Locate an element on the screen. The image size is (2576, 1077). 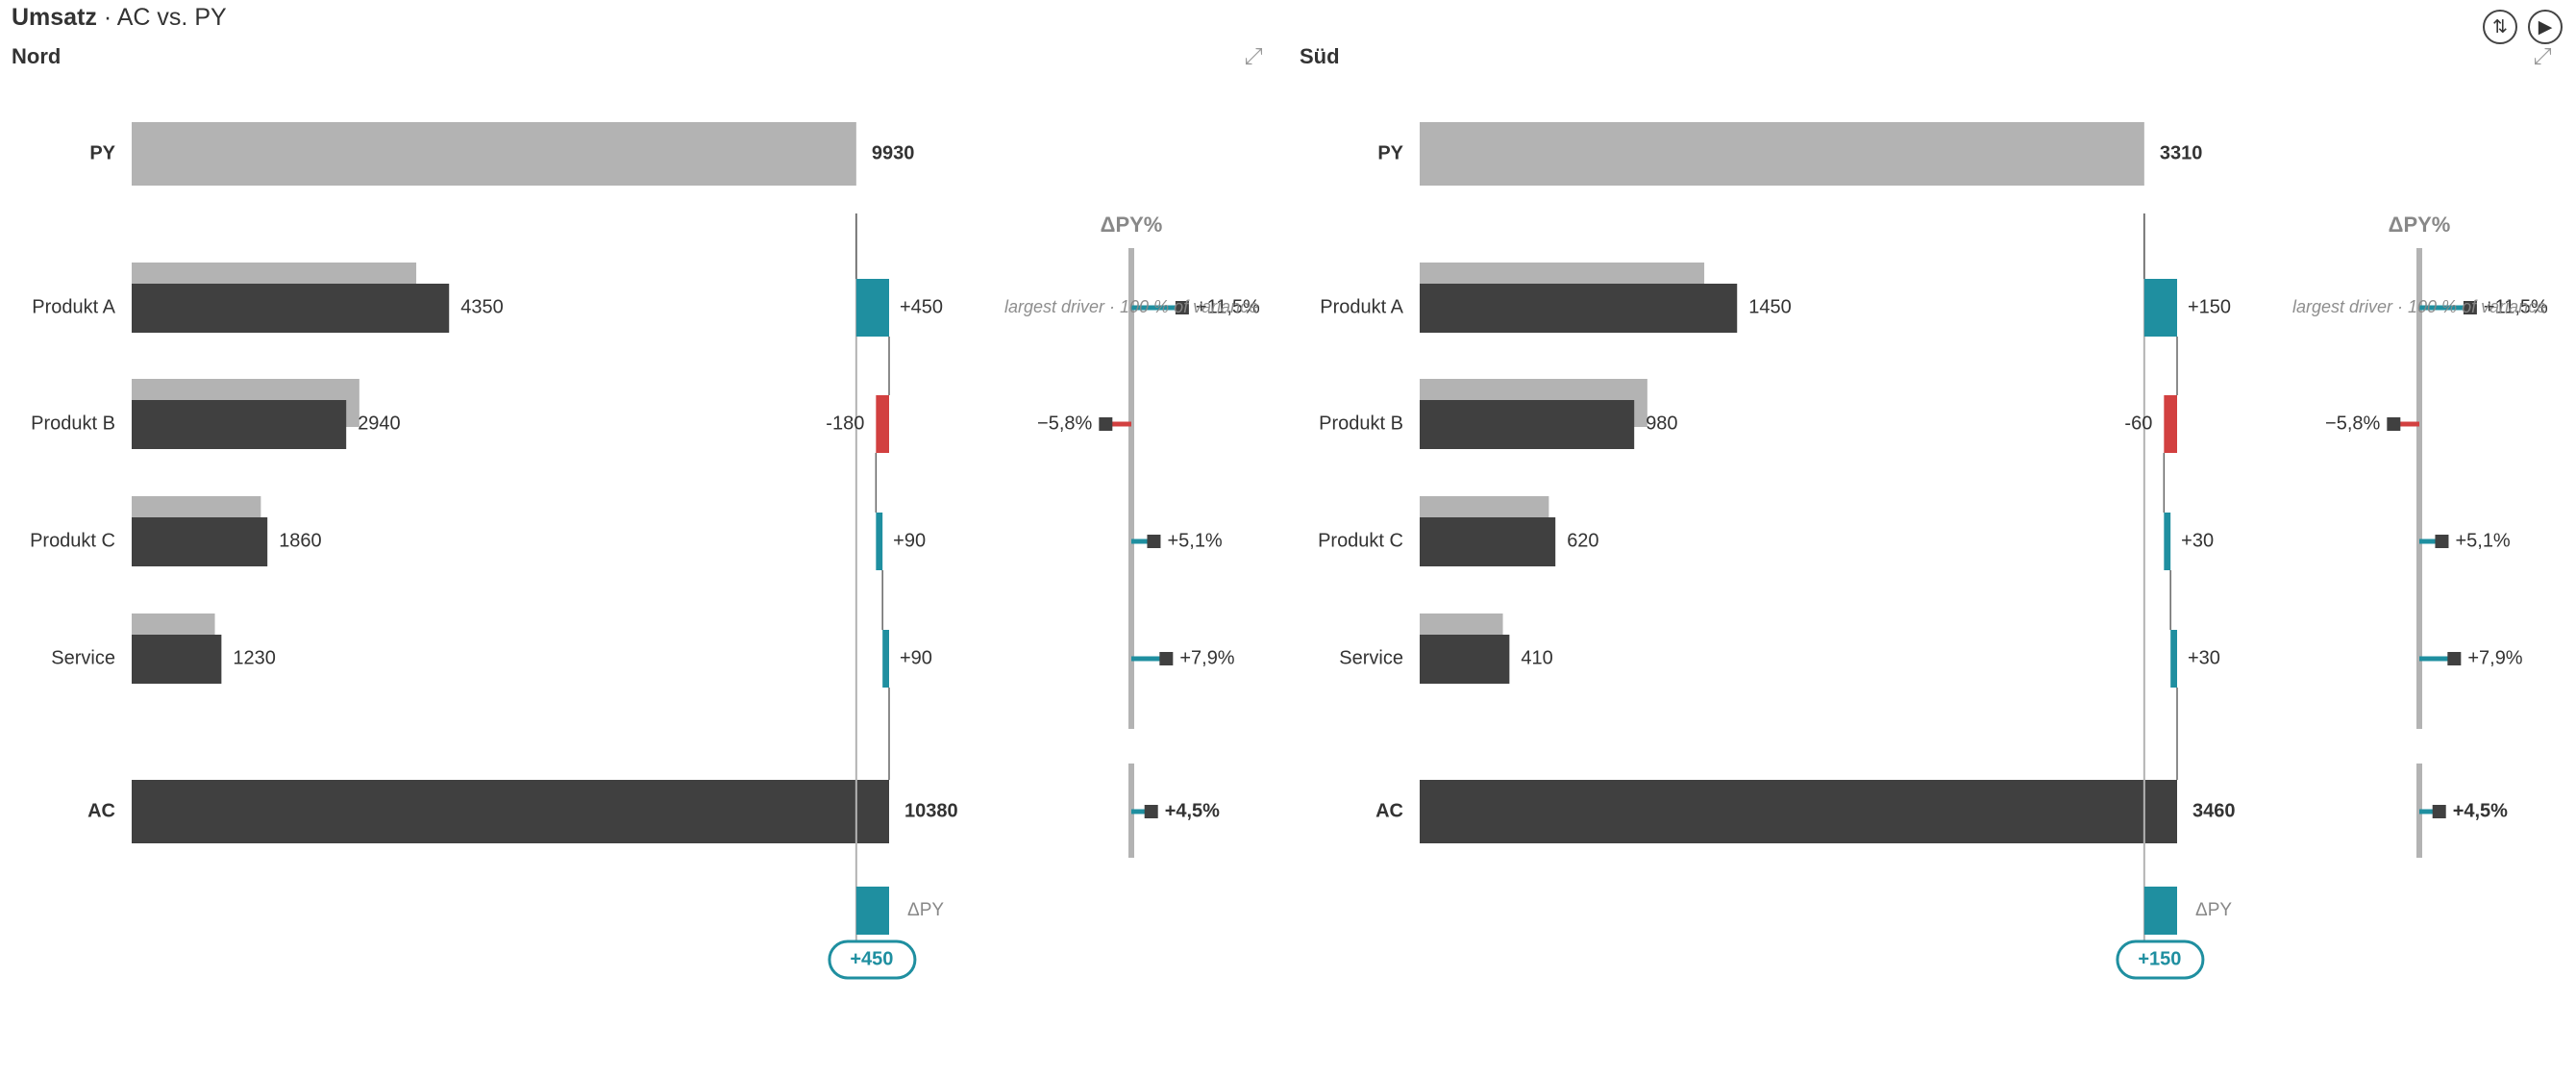
delta-total-label: +450 is located at coordinates (871, 958).